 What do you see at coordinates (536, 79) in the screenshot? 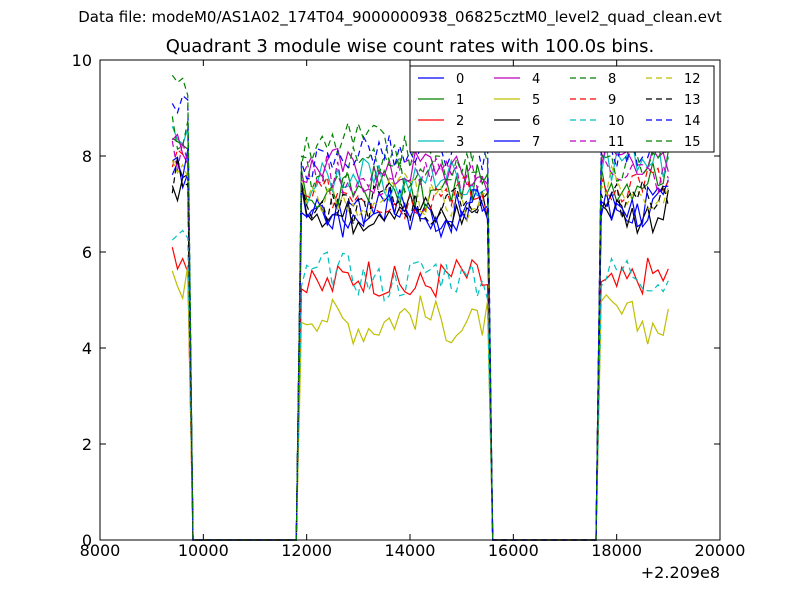
I see `legend-label-4: 4` at bounding box center [536, 79].